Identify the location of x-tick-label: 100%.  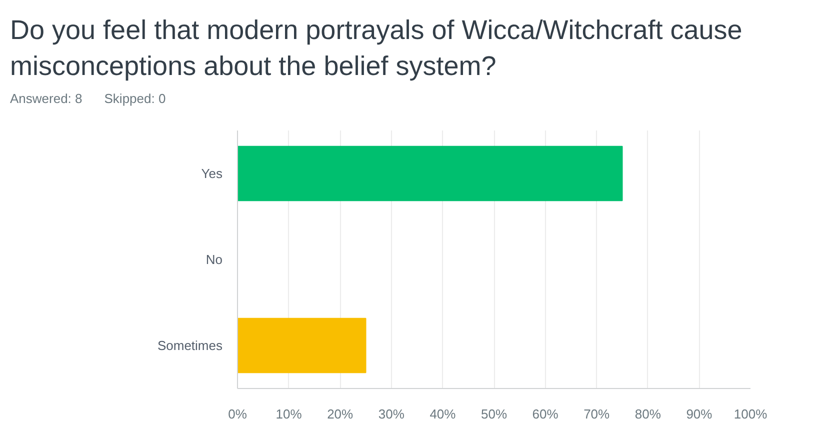
(751, 414).